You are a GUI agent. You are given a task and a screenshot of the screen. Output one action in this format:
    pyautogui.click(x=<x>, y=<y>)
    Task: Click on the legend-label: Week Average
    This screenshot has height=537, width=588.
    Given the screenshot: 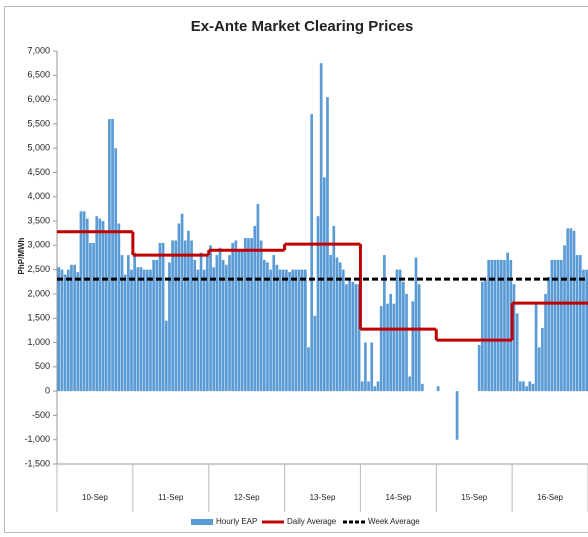 What is the action you would take?
    pyautogui.click(x=394, y=521)
    